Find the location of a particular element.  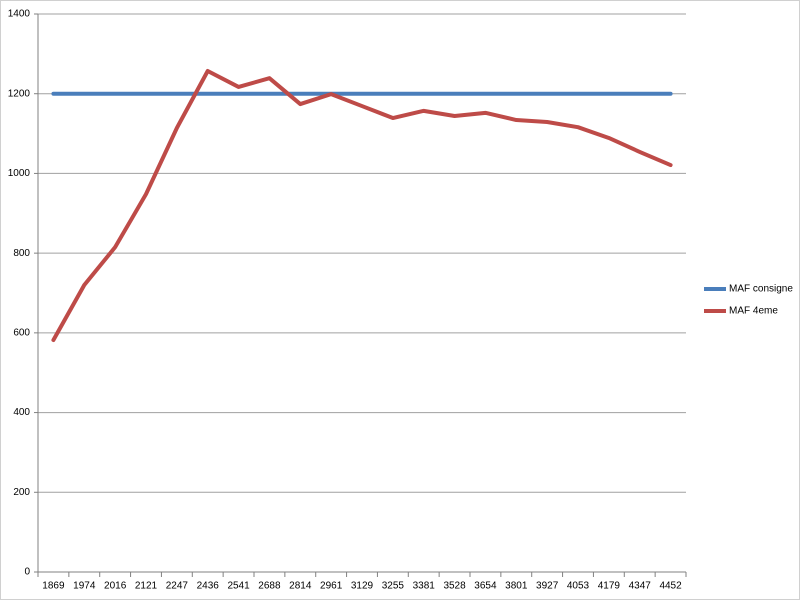

y-tick-label: 1000 is located at coordinates (19, 173).